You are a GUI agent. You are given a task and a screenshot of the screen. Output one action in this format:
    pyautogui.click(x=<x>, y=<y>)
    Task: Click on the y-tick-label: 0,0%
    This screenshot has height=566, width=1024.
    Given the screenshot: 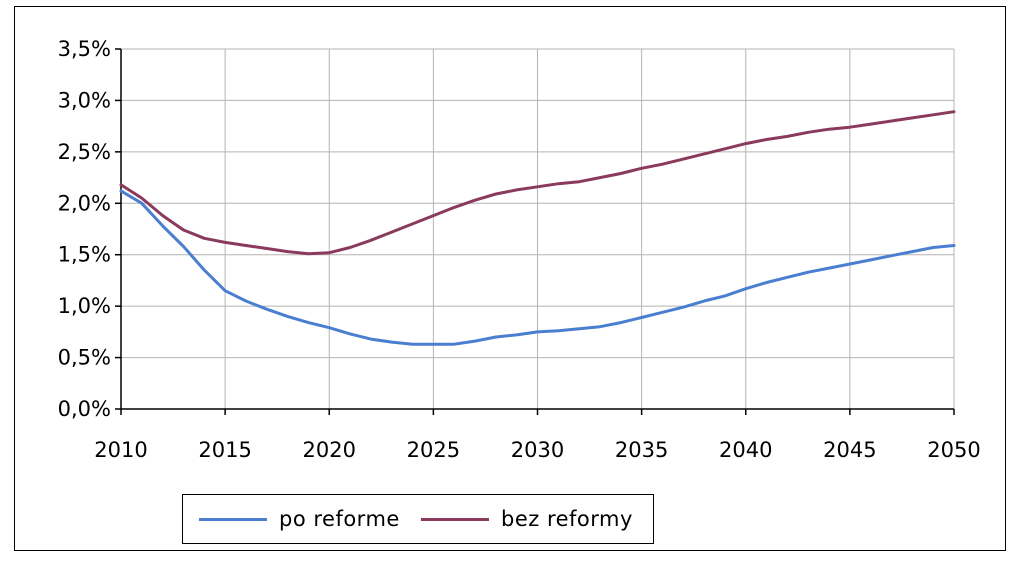 What is the action you would take?
    pyautogui.click(x=84, y=409)
    